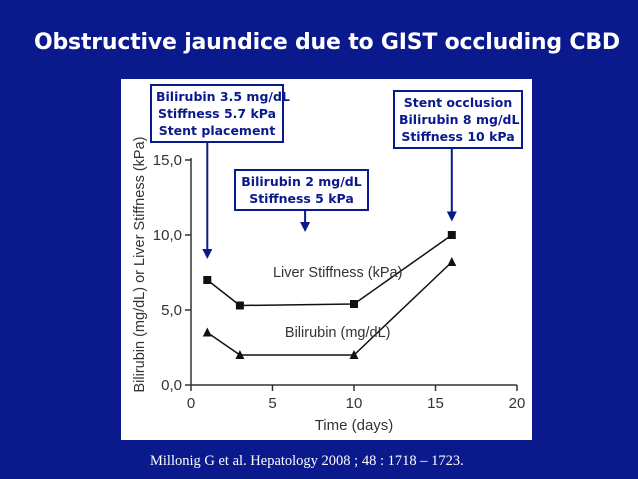 The image size is (638, 479). Describe the element at coordinates (167, 160) in the screenshot. I see `y-tick-label: 15,0` at that location.